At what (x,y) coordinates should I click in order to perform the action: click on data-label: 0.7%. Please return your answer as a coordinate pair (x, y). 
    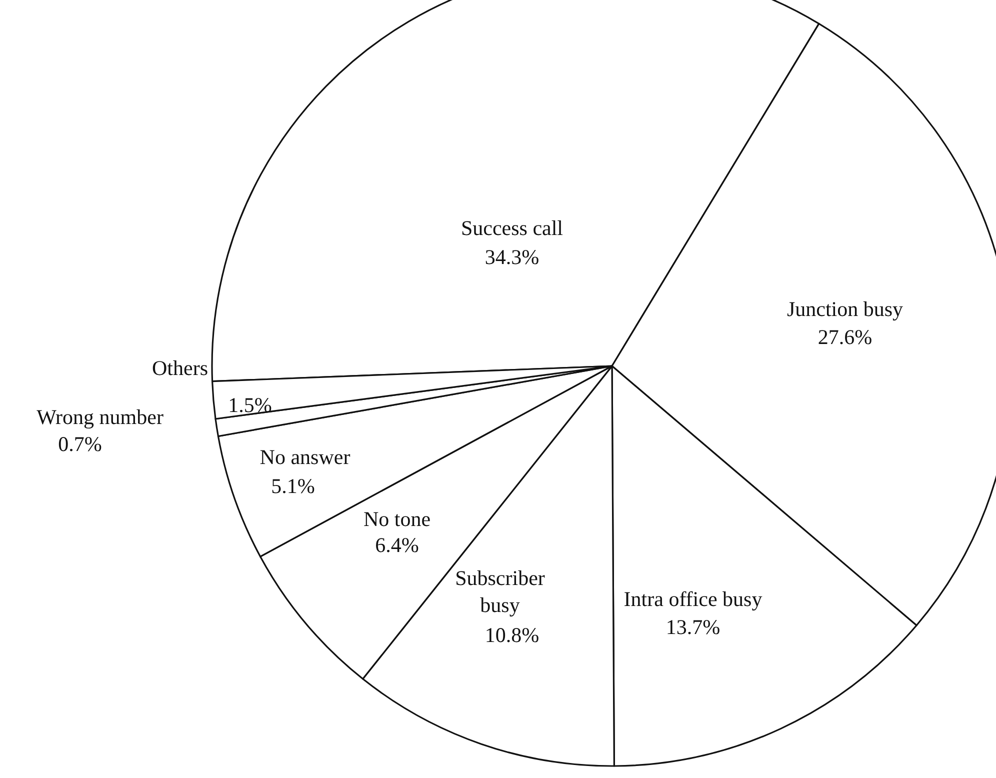
    Looking at the image, I should click on (80, 444).